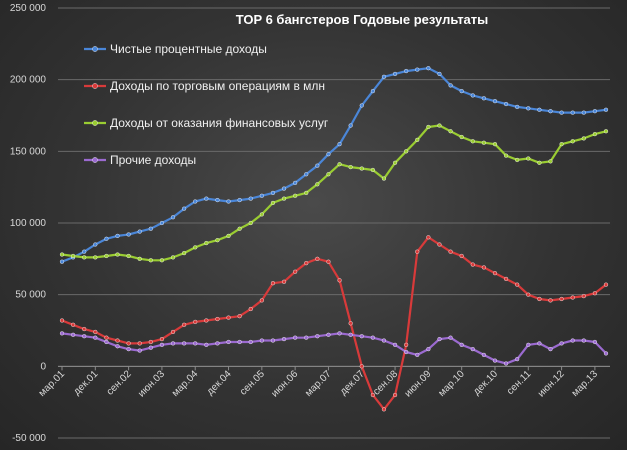  Describe the element at coordinates (30, 295) in the screenshot. I see `y-tick-label: 50 000` at that location.